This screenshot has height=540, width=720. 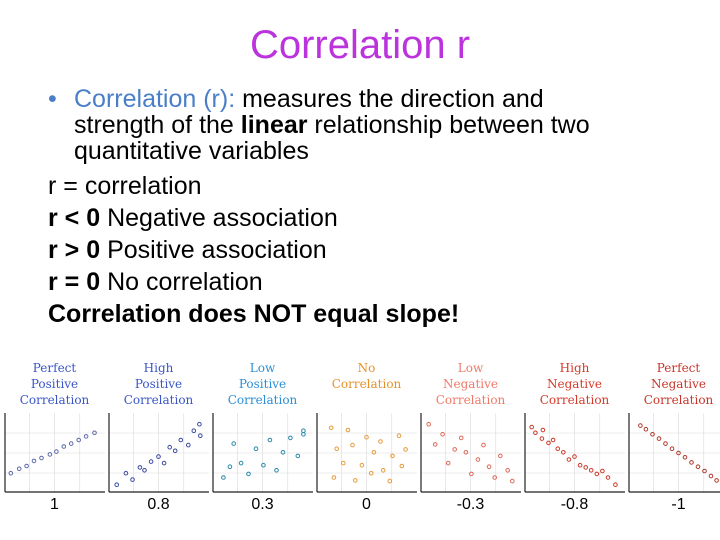 I want to click on panel-label: Low Negative Correlation, so click(x=470, y=384).